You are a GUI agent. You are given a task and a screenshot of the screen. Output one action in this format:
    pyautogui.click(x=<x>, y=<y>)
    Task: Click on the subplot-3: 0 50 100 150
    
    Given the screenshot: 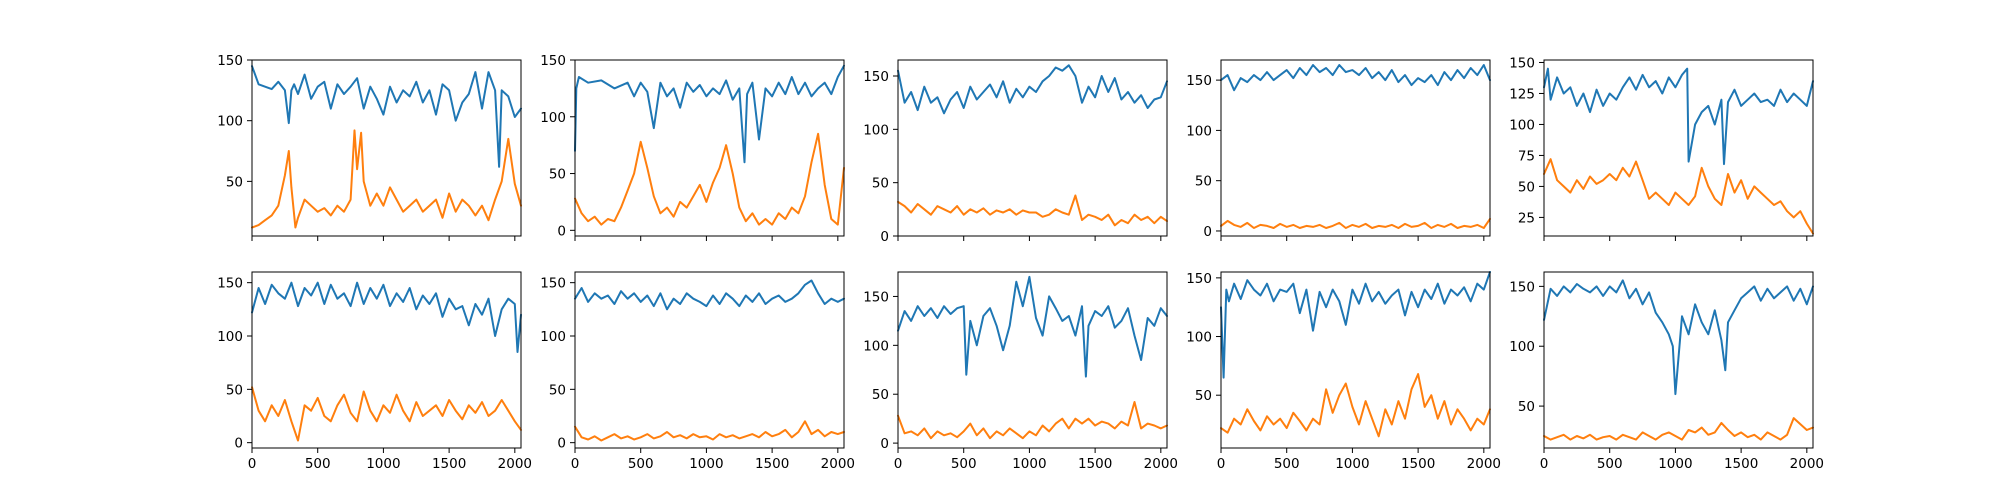 What is the action you would take?
    pyautogui.click(x=1015, y=152)
    